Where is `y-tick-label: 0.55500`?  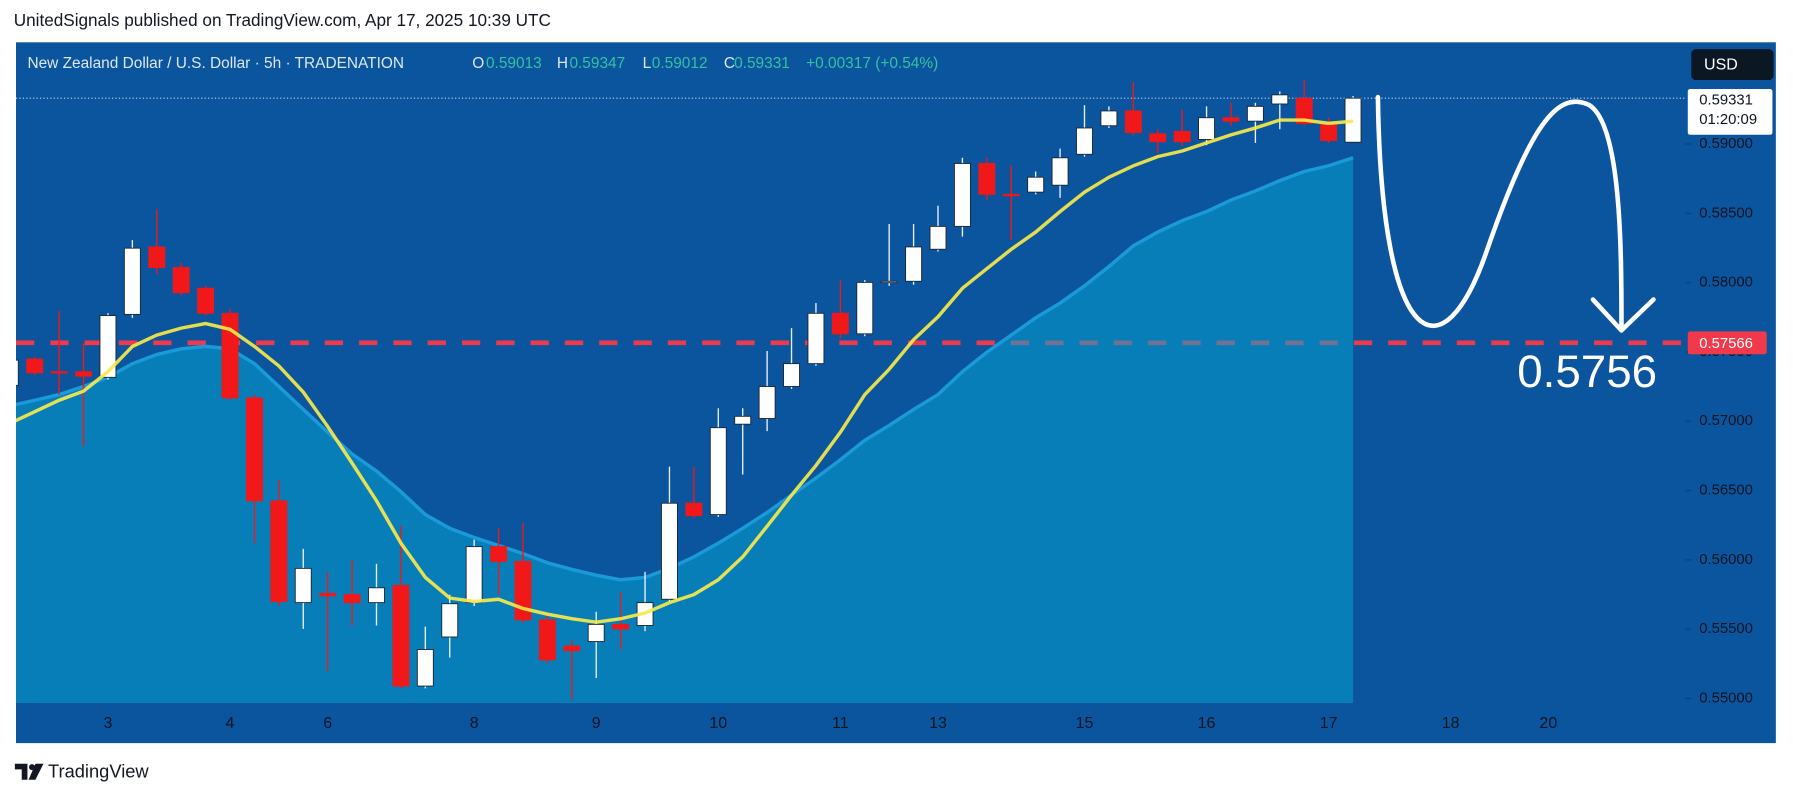 y-tick-label: 0.55500 is located at coordinates (1726, 629).